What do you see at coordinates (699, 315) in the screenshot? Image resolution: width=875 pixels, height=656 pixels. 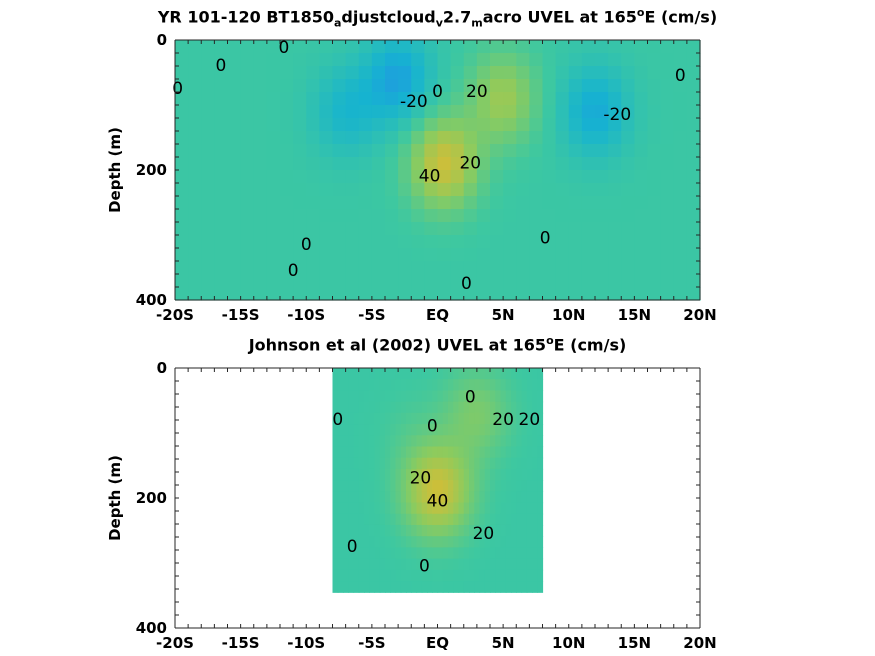 I see `x-tick-label: 20N` at bounding box center [699, 315].